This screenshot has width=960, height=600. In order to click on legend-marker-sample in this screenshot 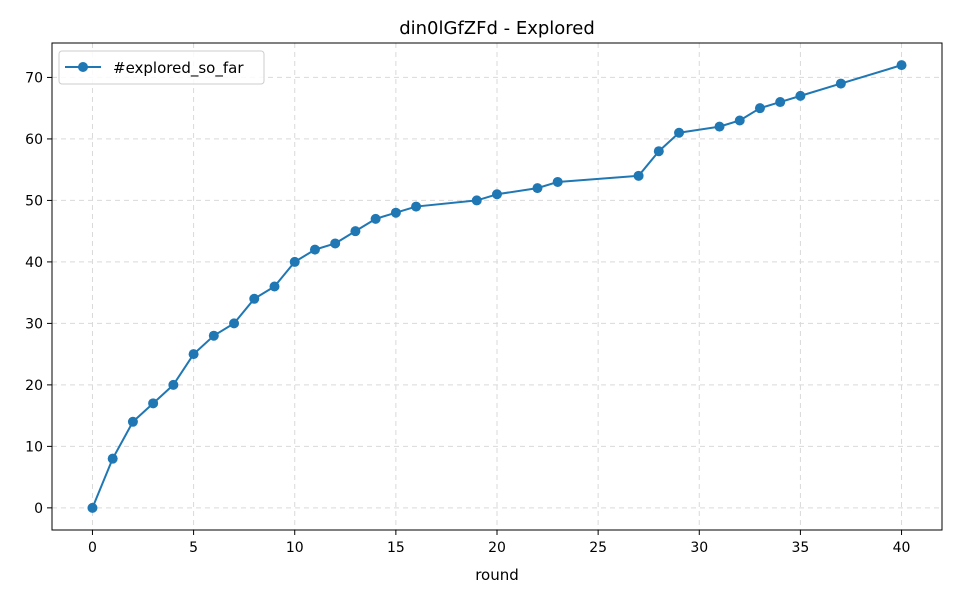, I will do `click(83, 67)`.